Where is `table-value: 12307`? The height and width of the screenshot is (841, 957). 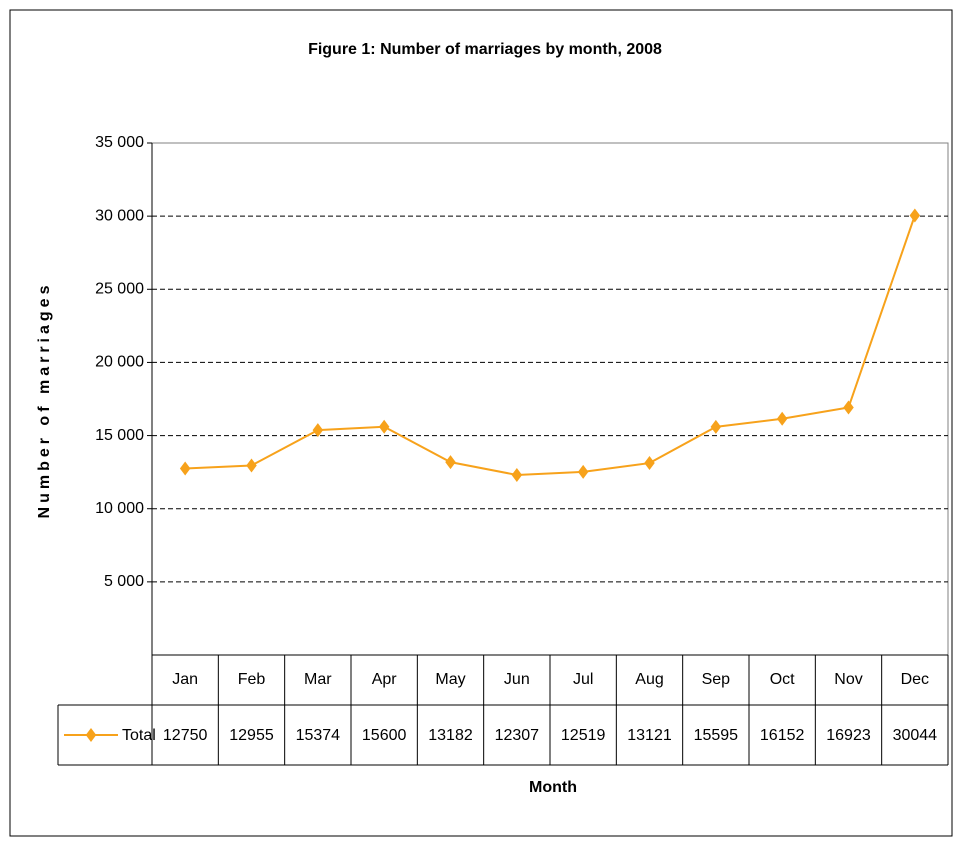 table-value: 12307 is located at coordinates (517, 735).